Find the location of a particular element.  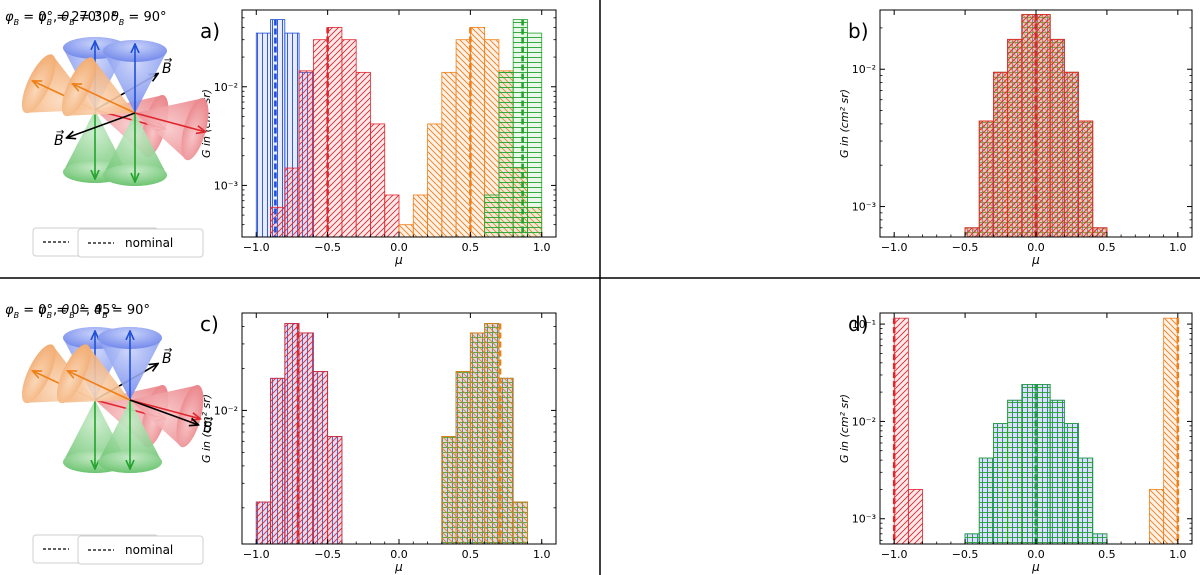

panel-orientation-title: φB = 270°, θB = 90° is located at coordinates (102, 18).